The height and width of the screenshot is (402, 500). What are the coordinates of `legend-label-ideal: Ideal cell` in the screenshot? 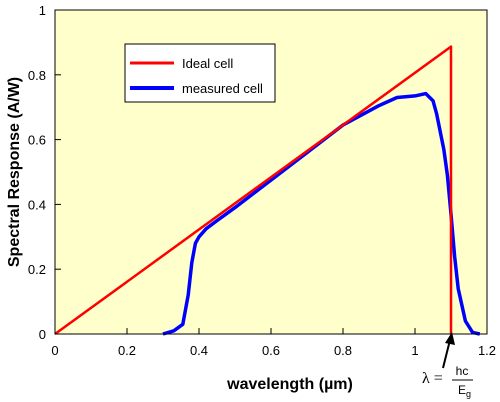 It's located at (207, 63).